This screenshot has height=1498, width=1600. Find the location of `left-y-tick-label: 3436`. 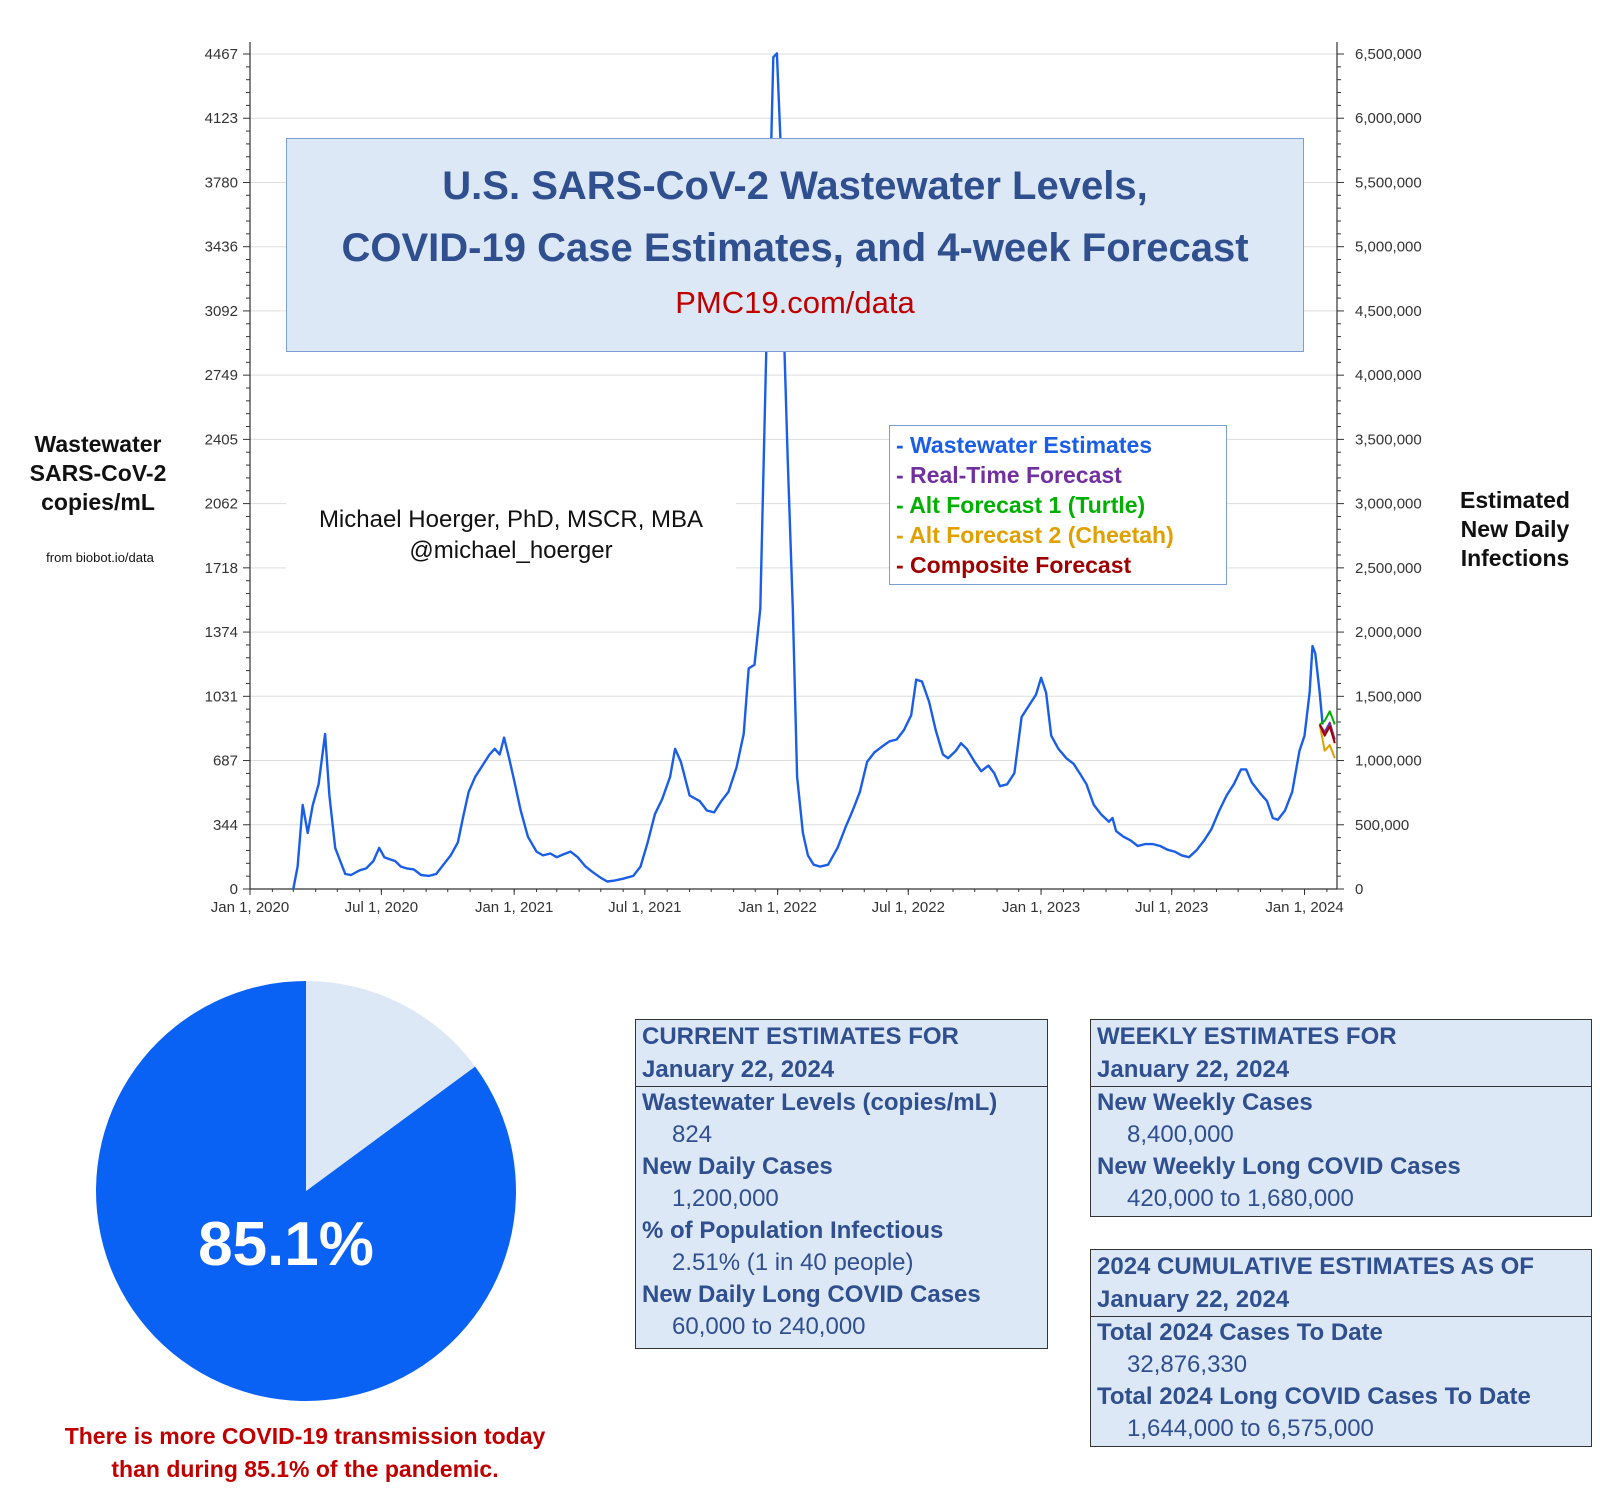

left-y-tick-label: 3436 is located at coordinates (221, 247).